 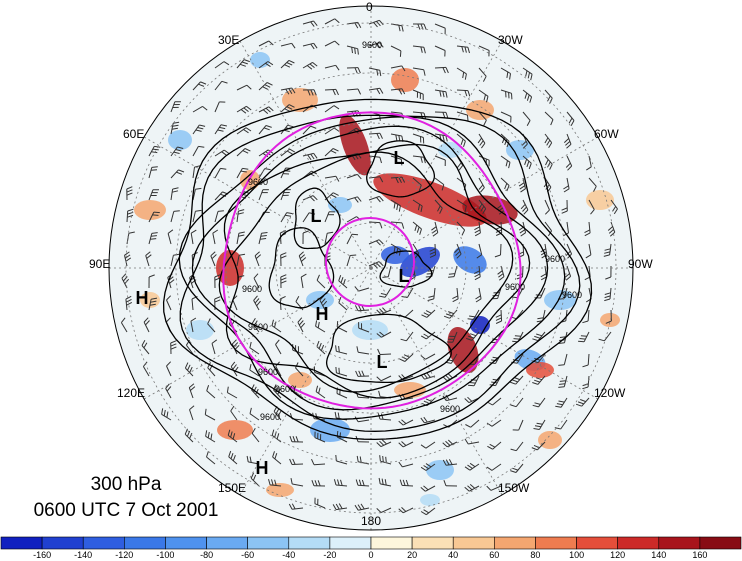 I want to click on colorbar-tick-label: 140, so click(x=659, y=555).